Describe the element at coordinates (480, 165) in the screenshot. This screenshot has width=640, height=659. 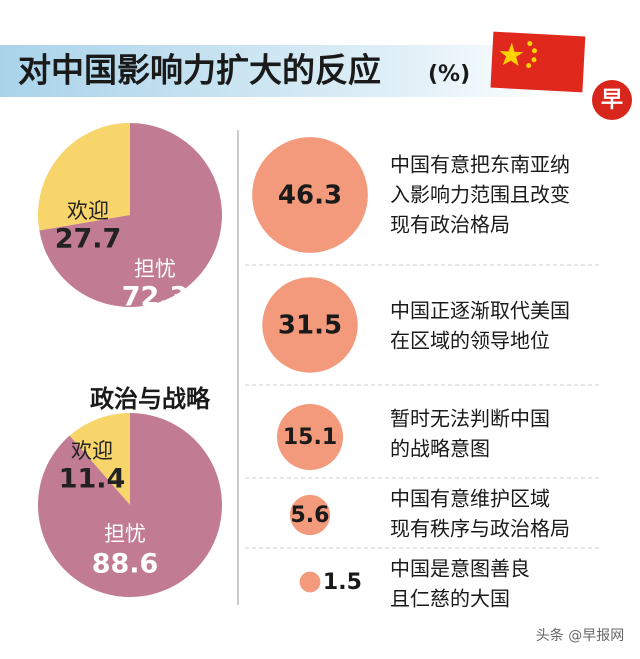
I see `bubble-category: 中国有意把东南亚纳` at that location.